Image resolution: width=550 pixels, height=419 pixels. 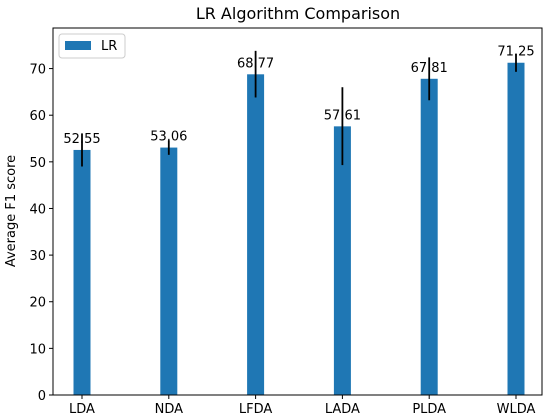 What do you see at coordinates (37, 303) in the screenshot?
I see `y-tick-label-20: 20` at bounding box center [37, 303].